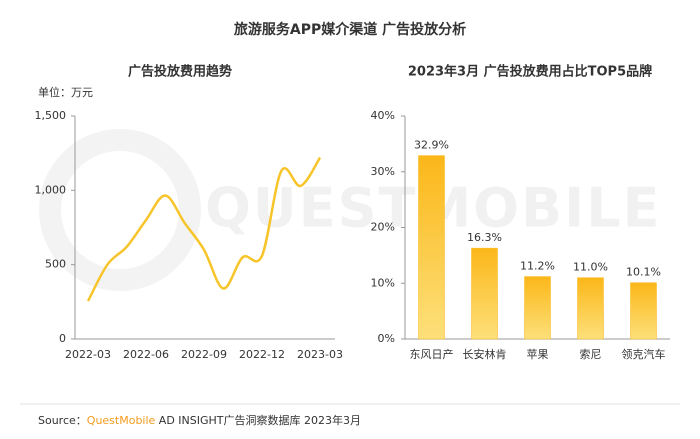  Describe the element at coordinates (121, 420) in the screenshot. I see `source-brand: QuestMobile` at that location.